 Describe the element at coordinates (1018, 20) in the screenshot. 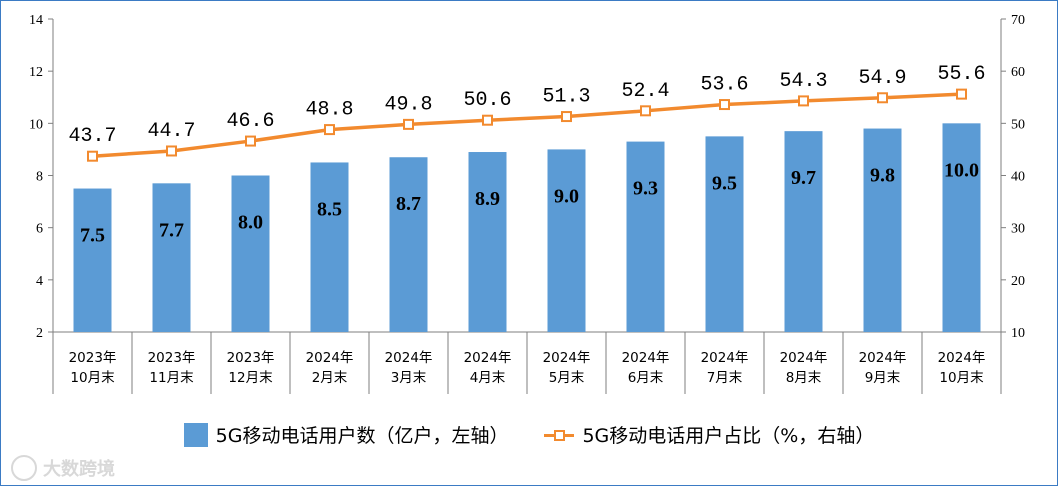

I see `y-right-tick-label: 70` at that location.